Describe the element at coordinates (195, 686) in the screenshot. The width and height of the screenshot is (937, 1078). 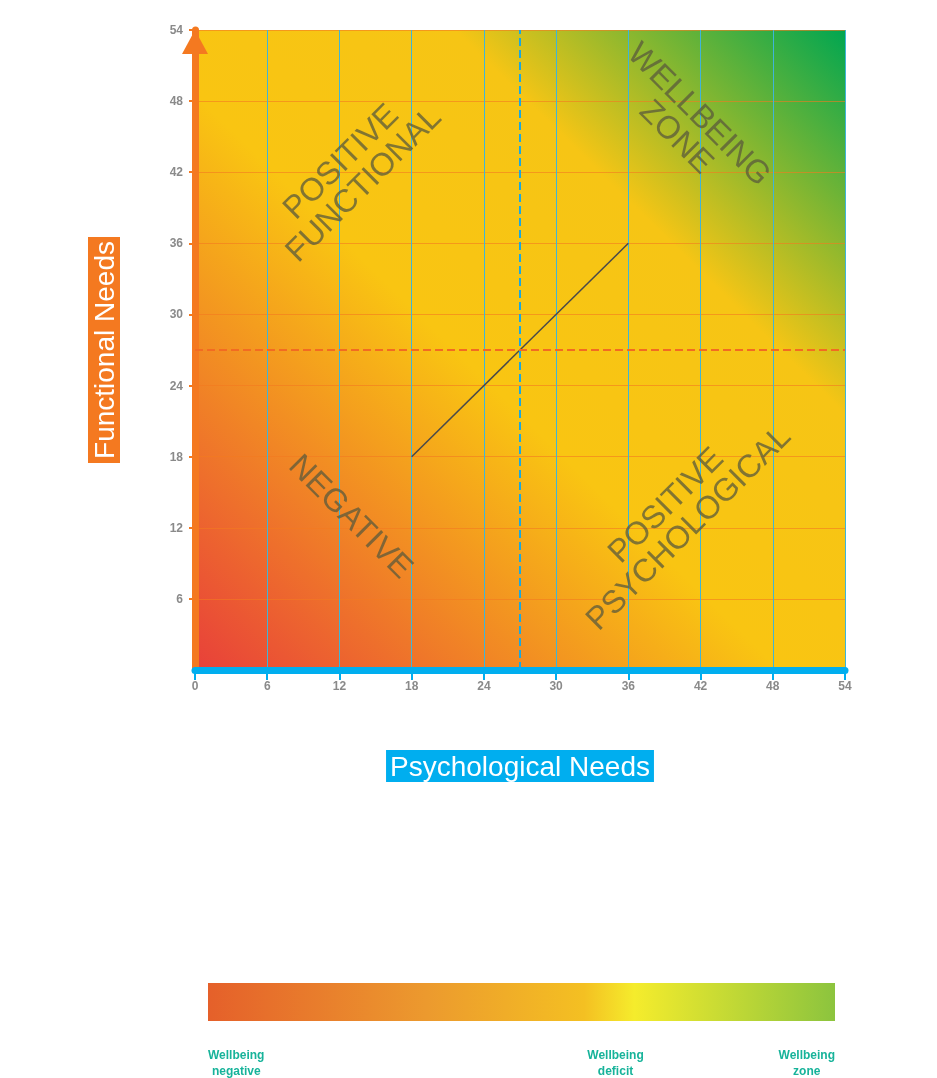
I see `x-tick-label: 0` at that location.